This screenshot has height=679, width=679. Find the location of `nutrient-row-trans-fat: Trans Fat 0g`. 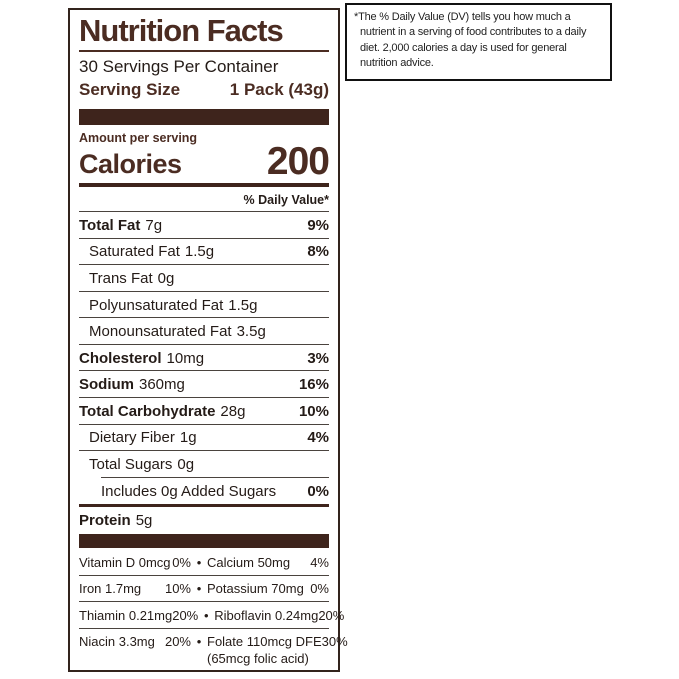

nutrient-row-trans-fat: Trans Fat 0g is located at coordinates (204, 278).